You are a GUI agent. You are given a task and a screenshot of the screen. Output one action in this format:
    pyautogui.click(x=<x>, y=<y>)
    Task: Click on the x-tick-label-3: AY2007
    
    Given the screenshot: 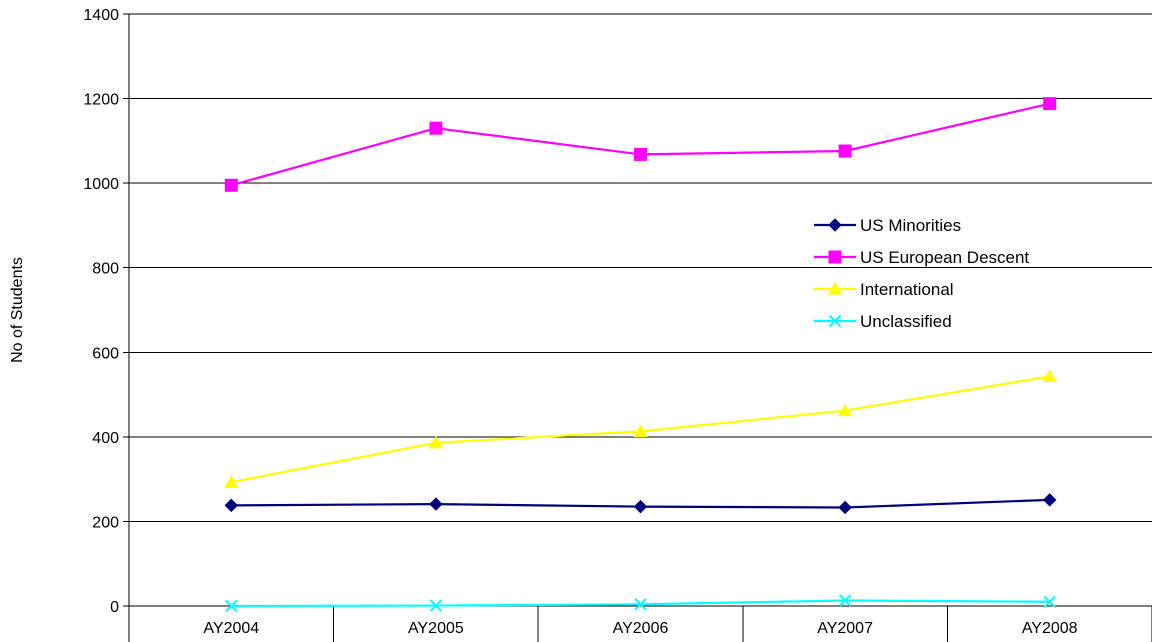 What is the action you would take?
    pyautogui.click(x=845, y=628)
    